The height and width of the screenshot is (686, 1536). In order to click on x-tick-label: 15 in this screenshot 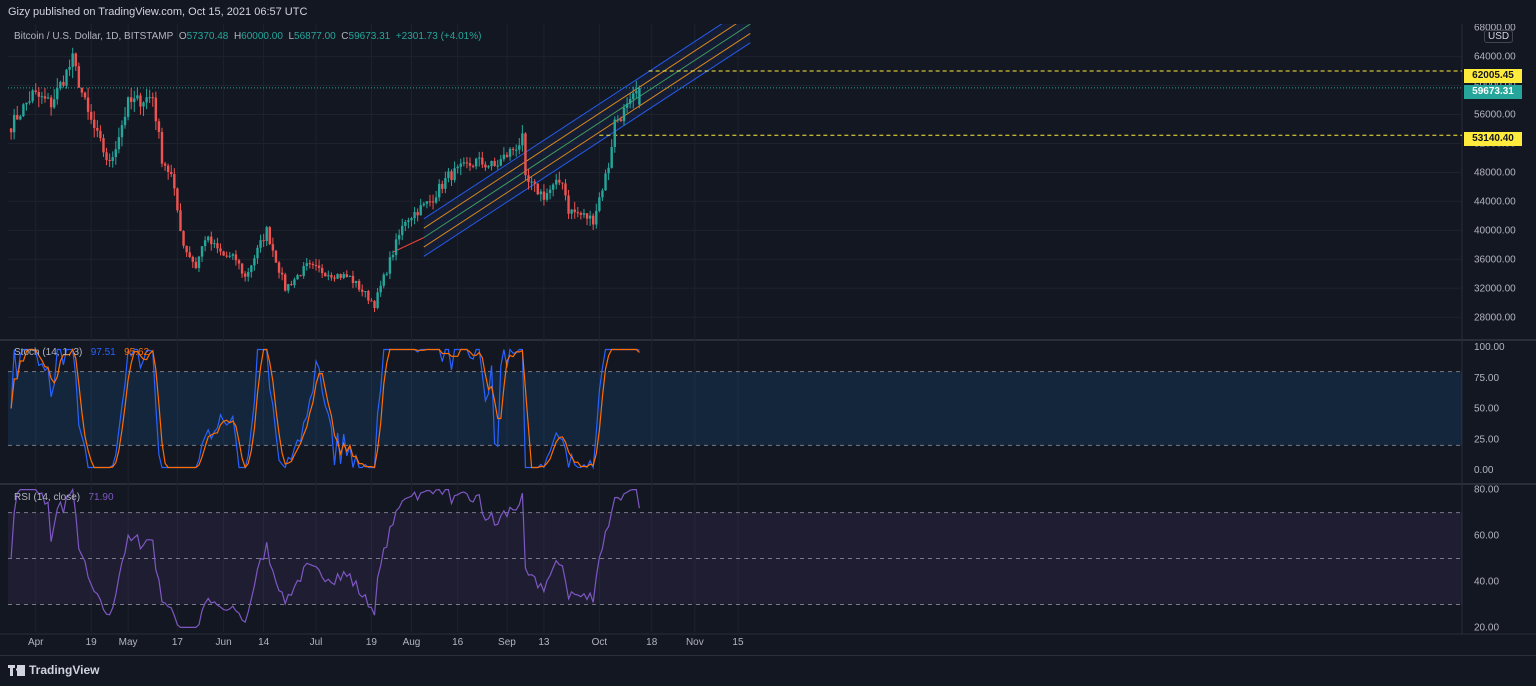, I will do `click(738, 642)`.